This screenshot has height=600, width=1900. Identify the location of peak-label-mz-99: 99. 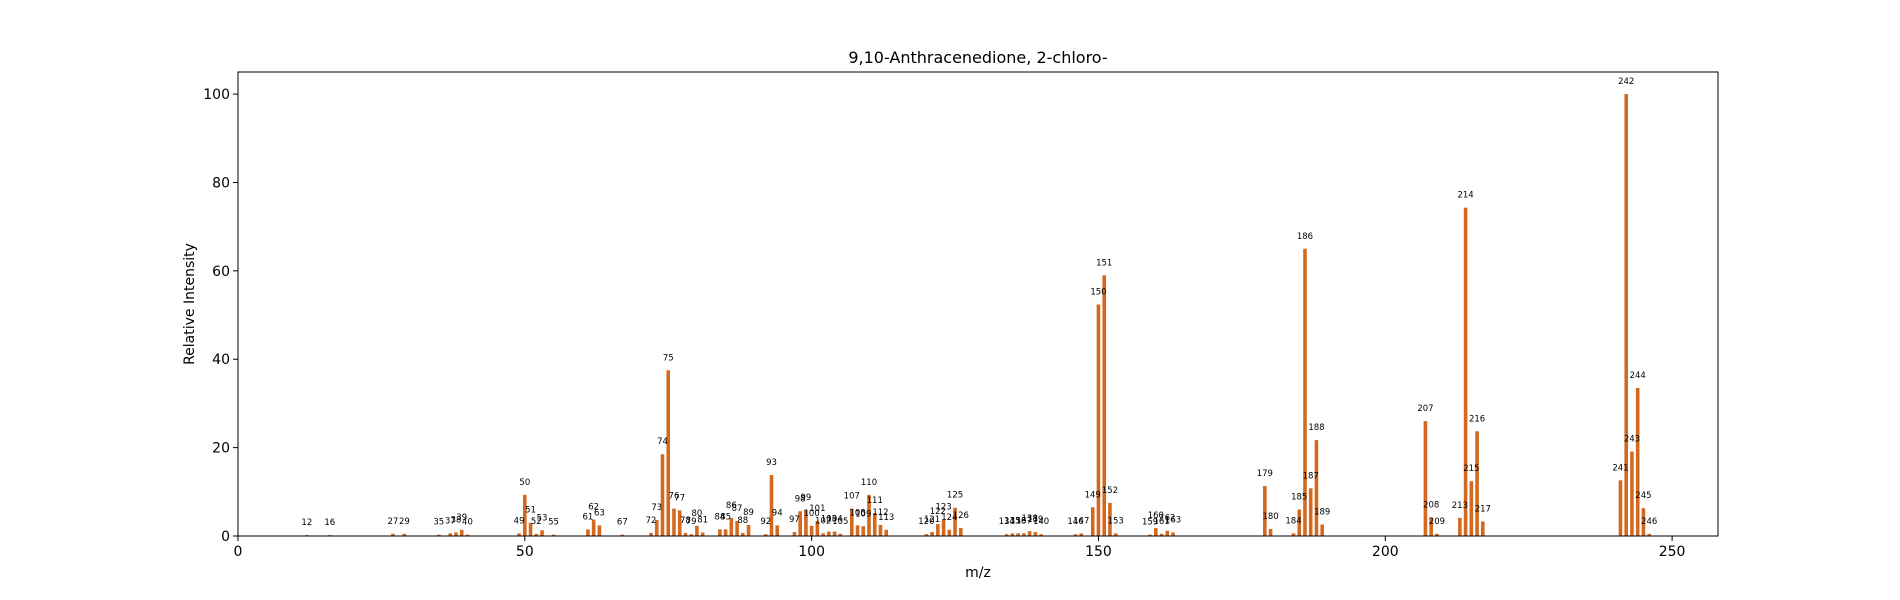
(805, 498).